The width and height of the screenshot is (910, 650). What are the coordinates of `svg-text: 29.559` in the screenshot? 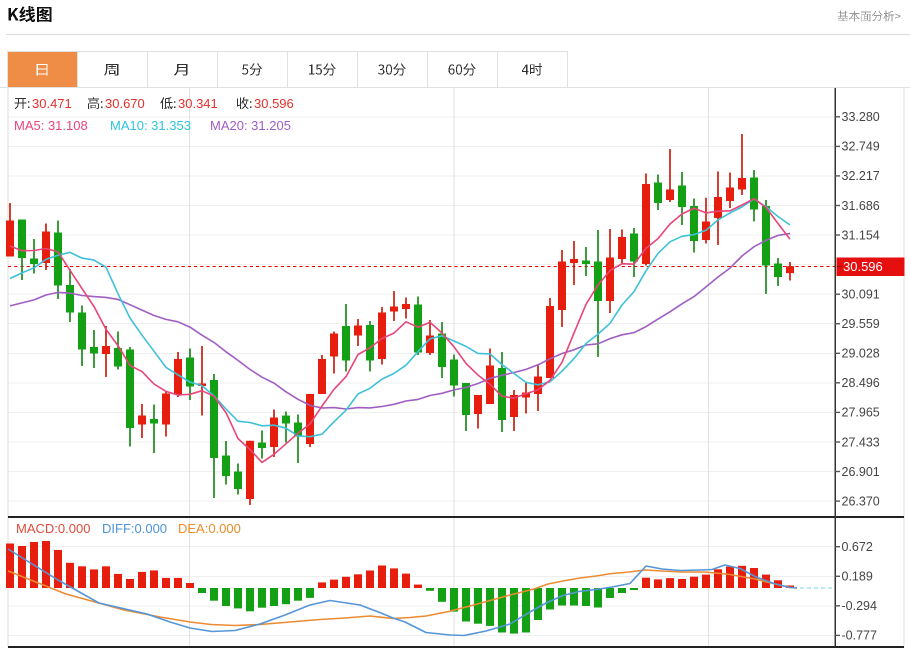 It's located at (861, 324).